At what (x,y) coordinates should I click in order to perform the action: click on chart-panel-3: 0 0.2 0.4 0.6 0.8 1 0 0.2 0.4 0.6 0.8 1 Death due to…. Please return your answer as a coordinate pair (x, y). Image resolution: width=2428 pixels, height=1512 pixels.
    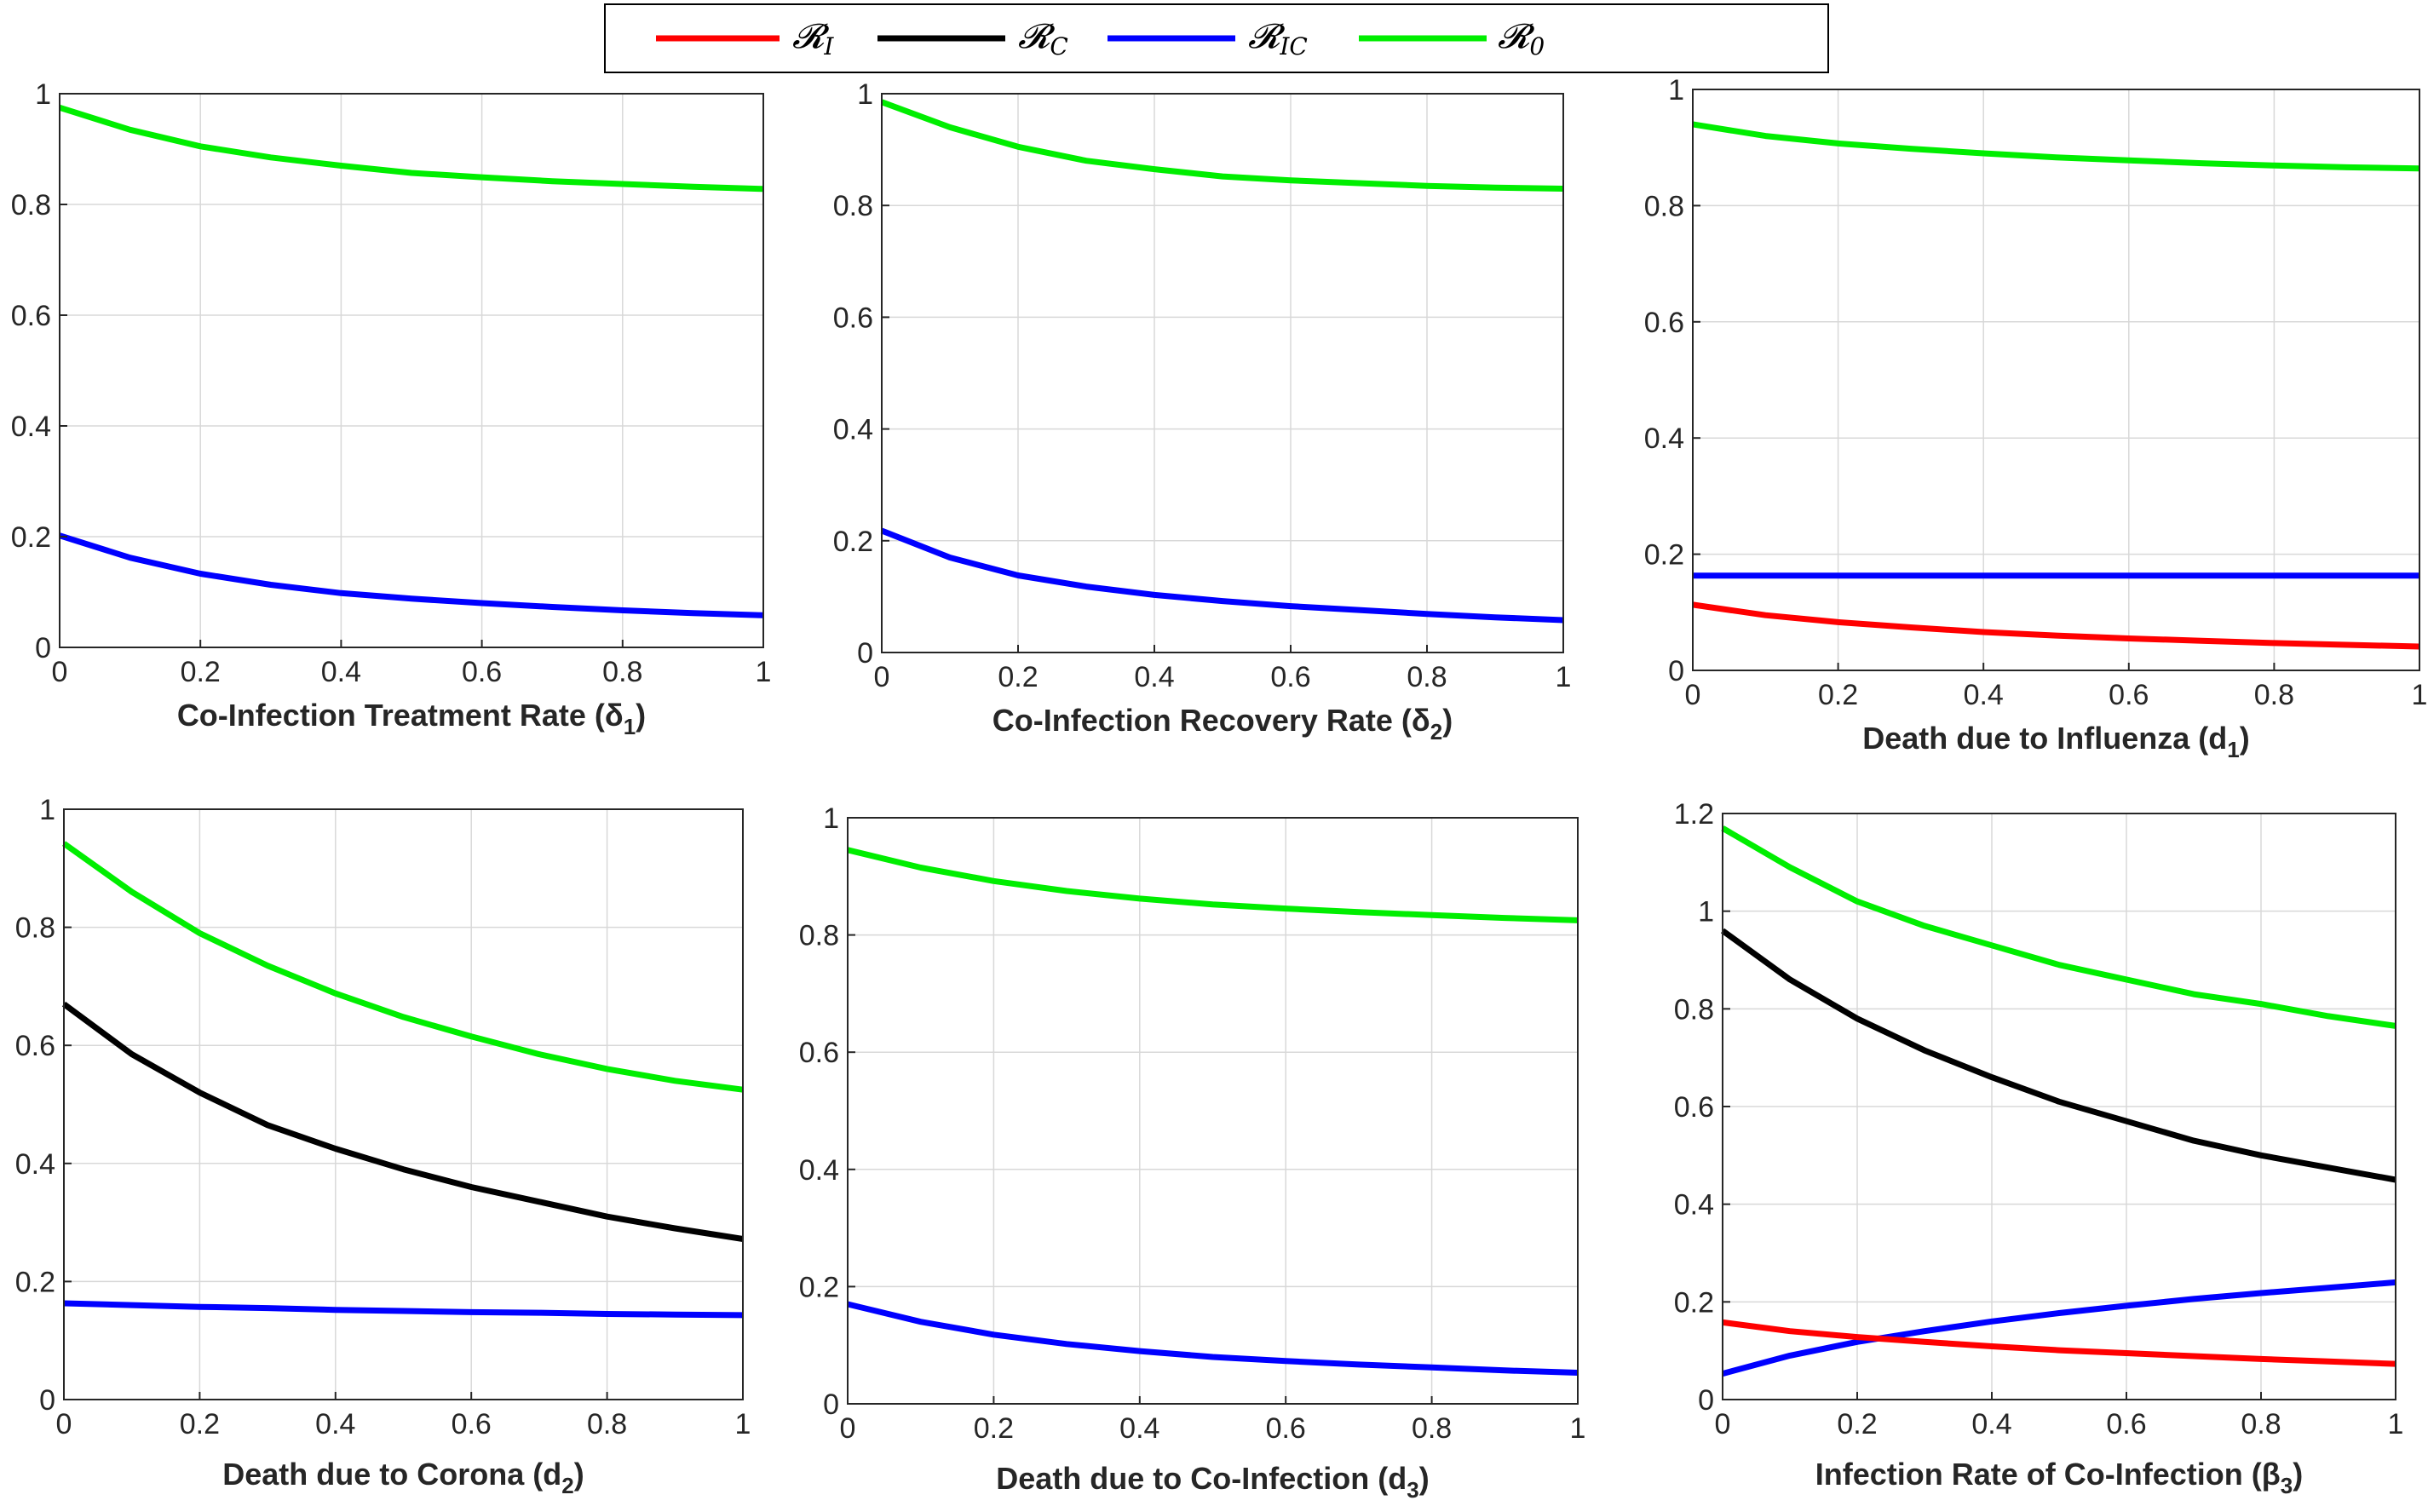
    Looking at the image, I should click on (2036, 418).